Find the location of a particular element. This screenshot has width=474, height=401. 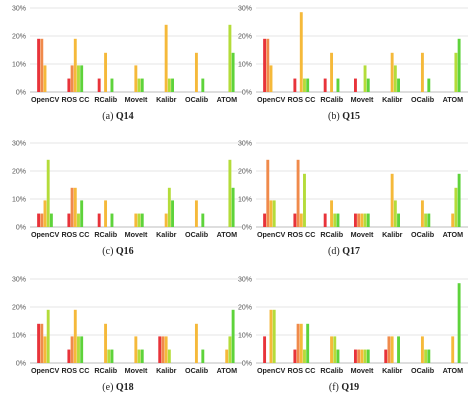

bar-kalibr-s4 is located at coordinates (169, 356).